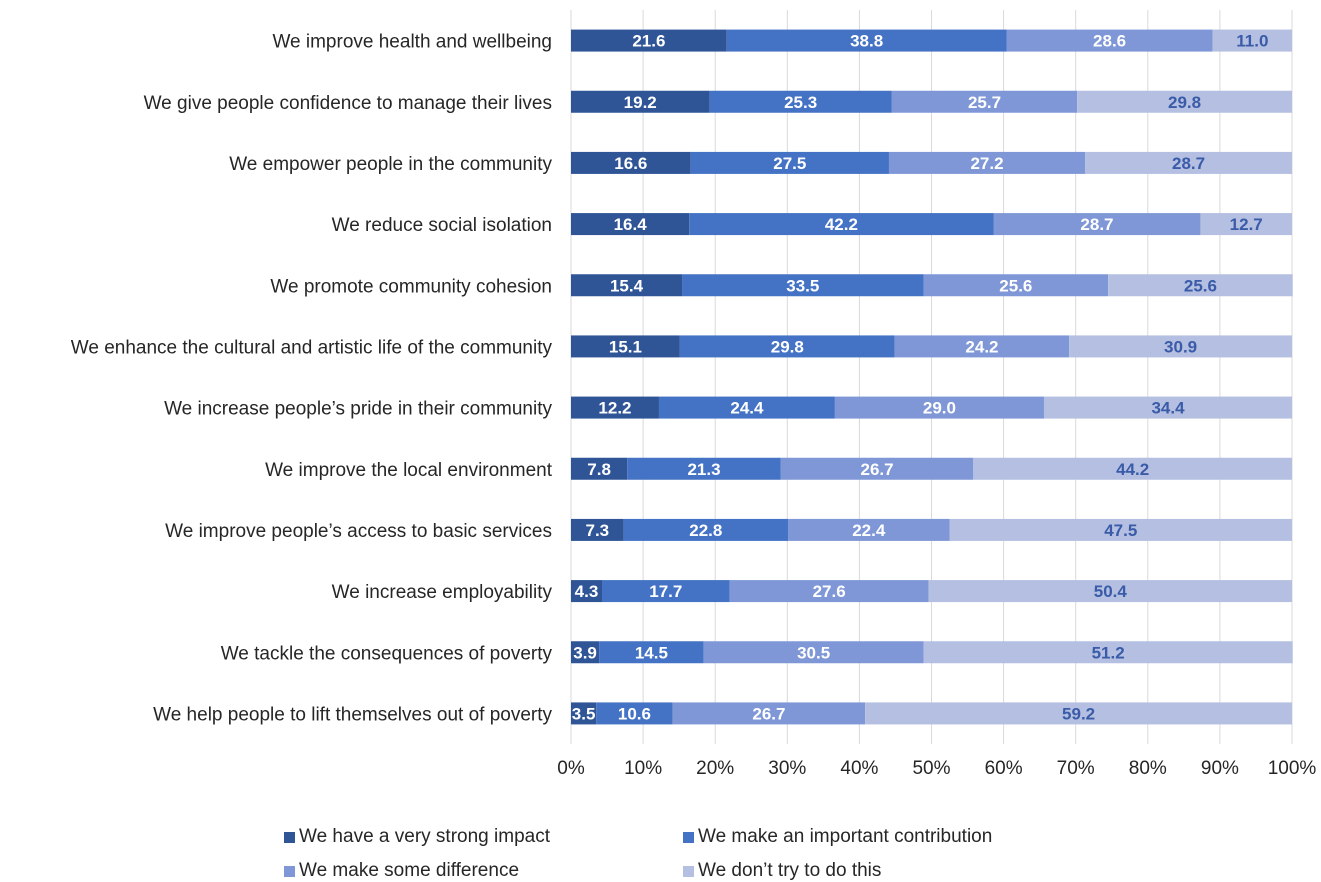 The height and width of the screenshot is (882, 1321). I want to click on data-label: 51.2, so click(1108, 652).